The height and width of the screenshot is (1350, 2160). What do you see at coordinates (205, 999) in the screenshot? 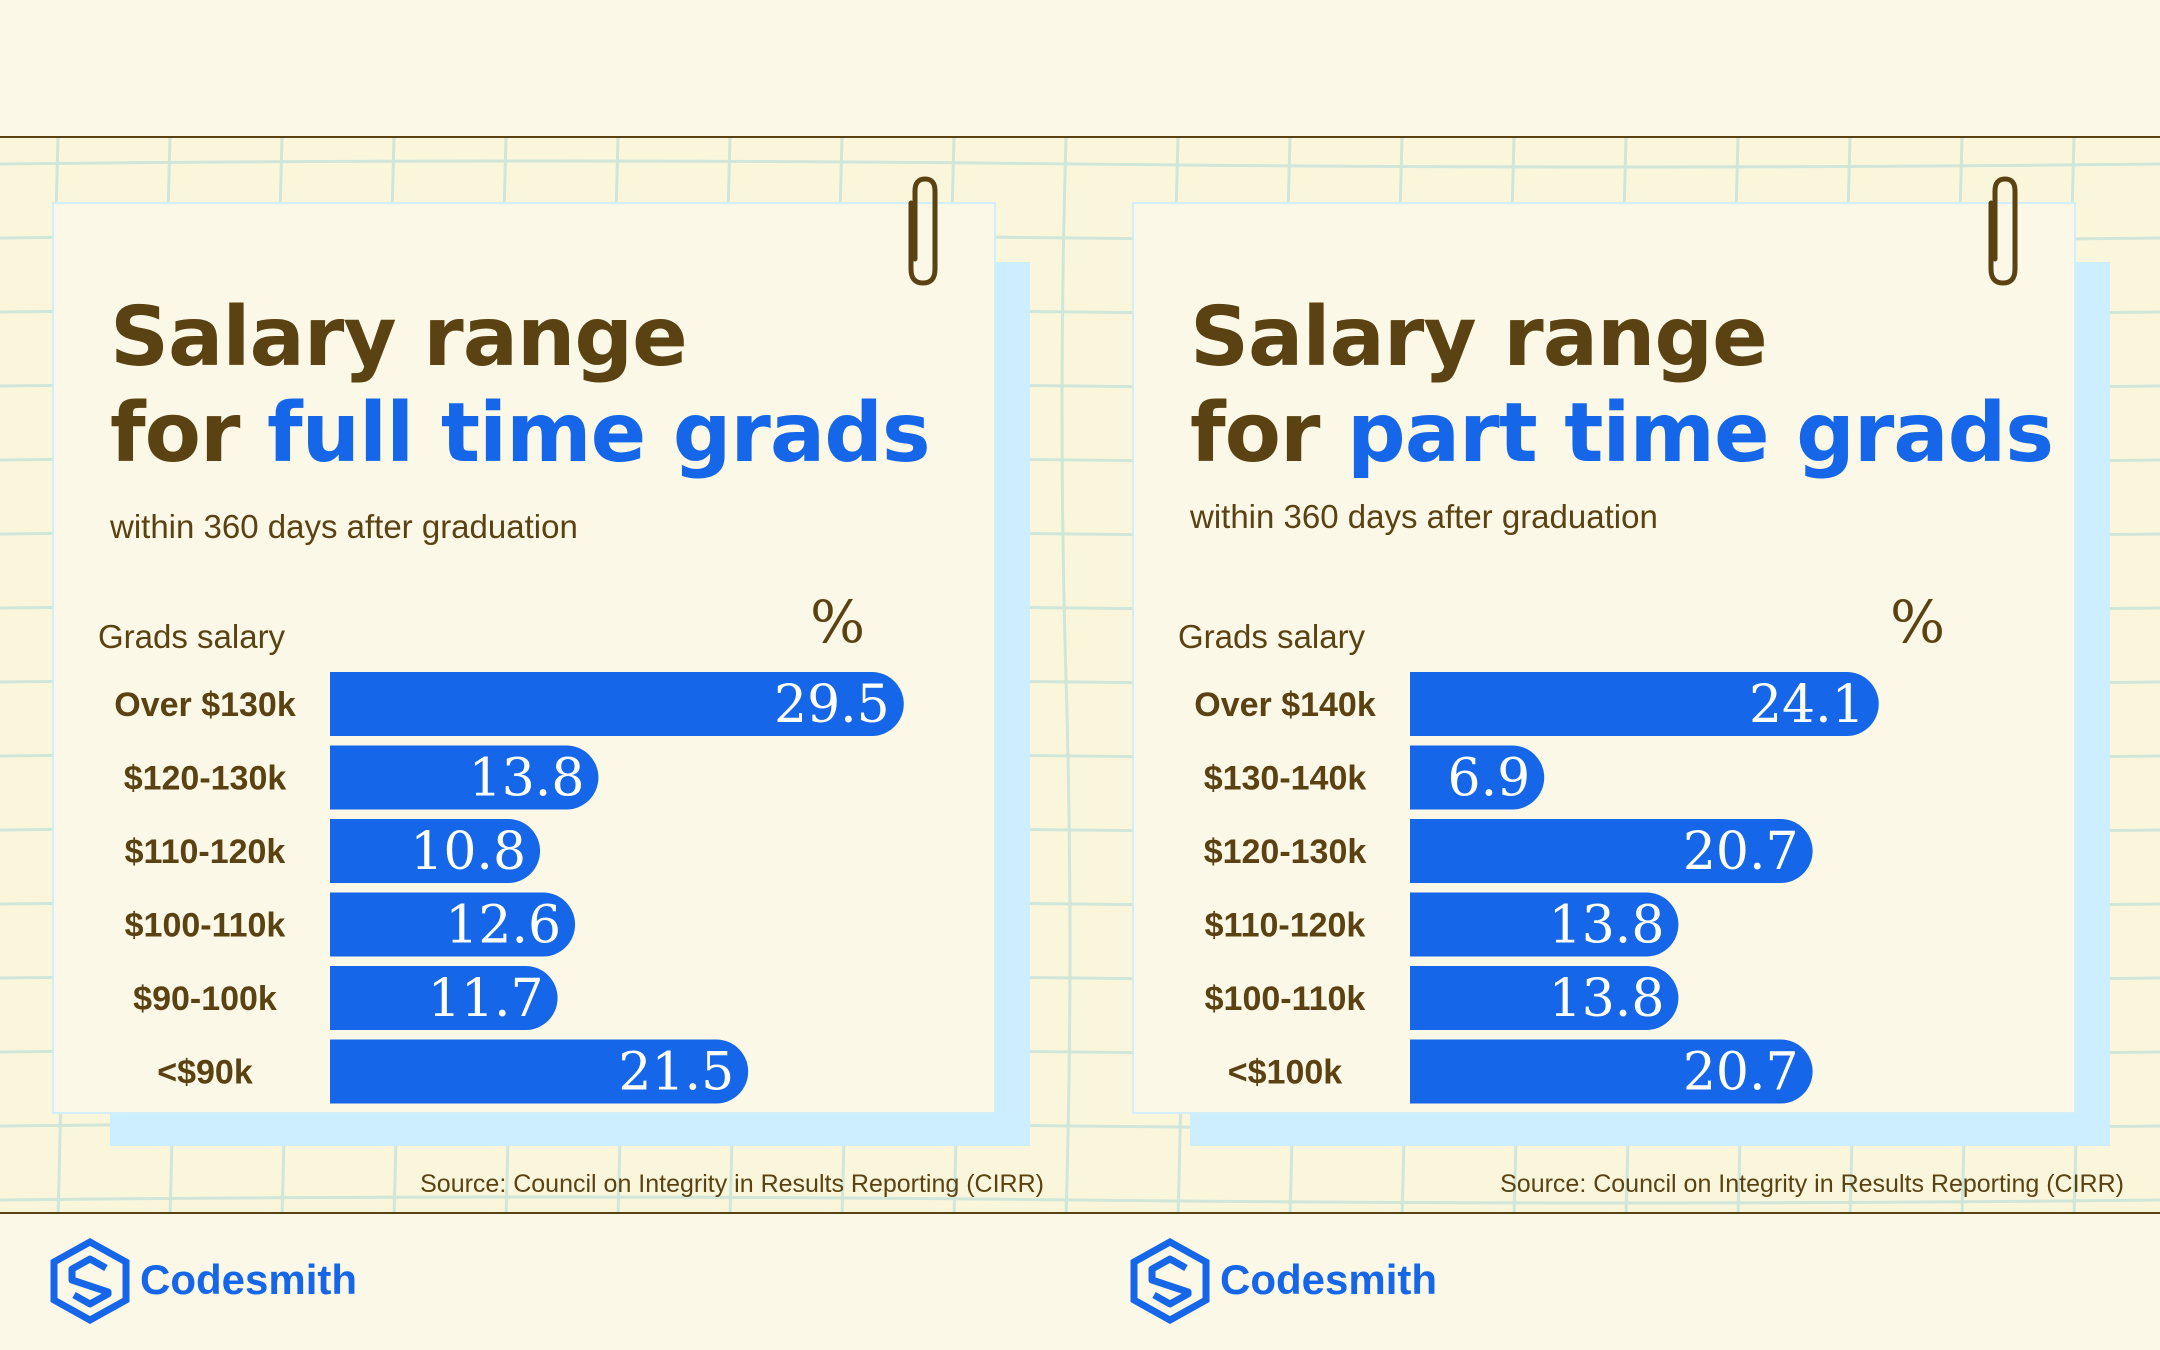
I see `category-label: $90-100k` at bounding box center [205, 999].